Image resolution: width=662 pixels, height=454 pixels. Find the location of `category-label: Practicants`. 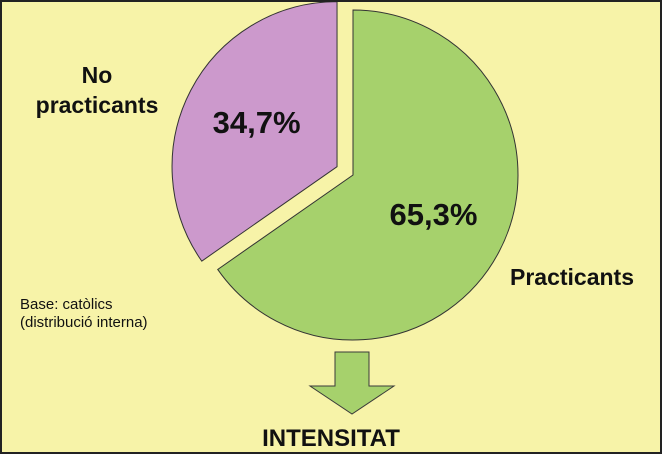

category-label: Practicants is located at coordinates (571, 277).